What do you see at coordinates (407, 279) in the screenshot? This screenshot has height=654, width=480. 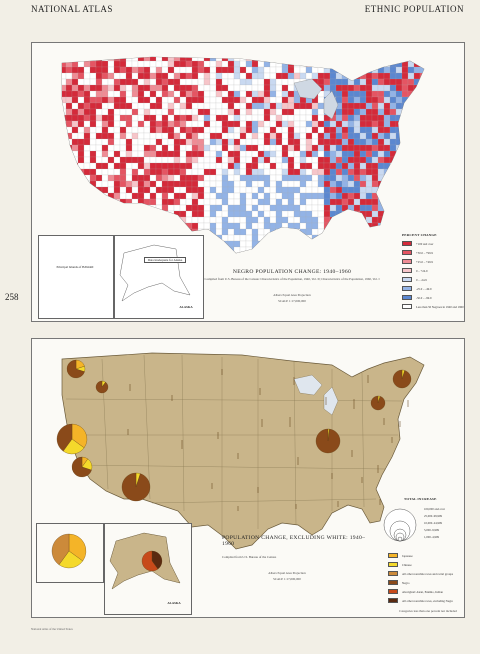 I see `legend-swatch` at bounding box center [407, 279].